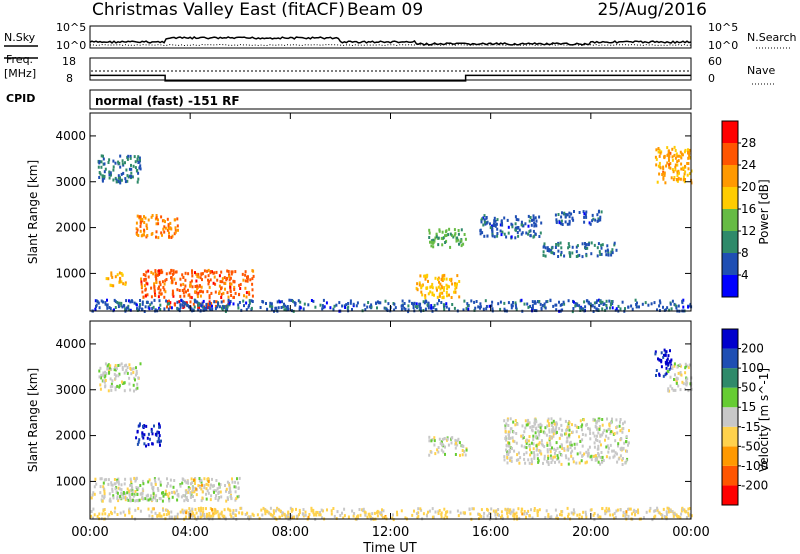 Image resolution: width=800 pixels, height=554 pixels. Describe the element at coordinates (165, 489) in the screenshot. I see `data-region` at that location.